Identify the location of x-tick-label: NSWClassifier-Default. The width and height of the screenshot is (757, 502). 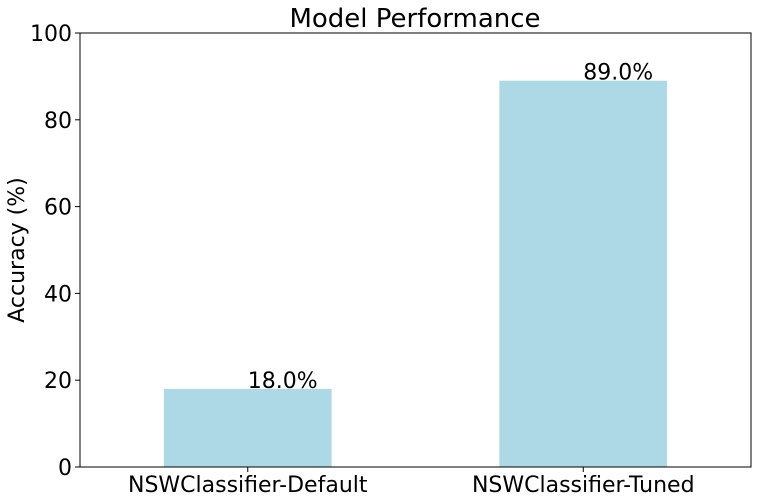
(248, 485).